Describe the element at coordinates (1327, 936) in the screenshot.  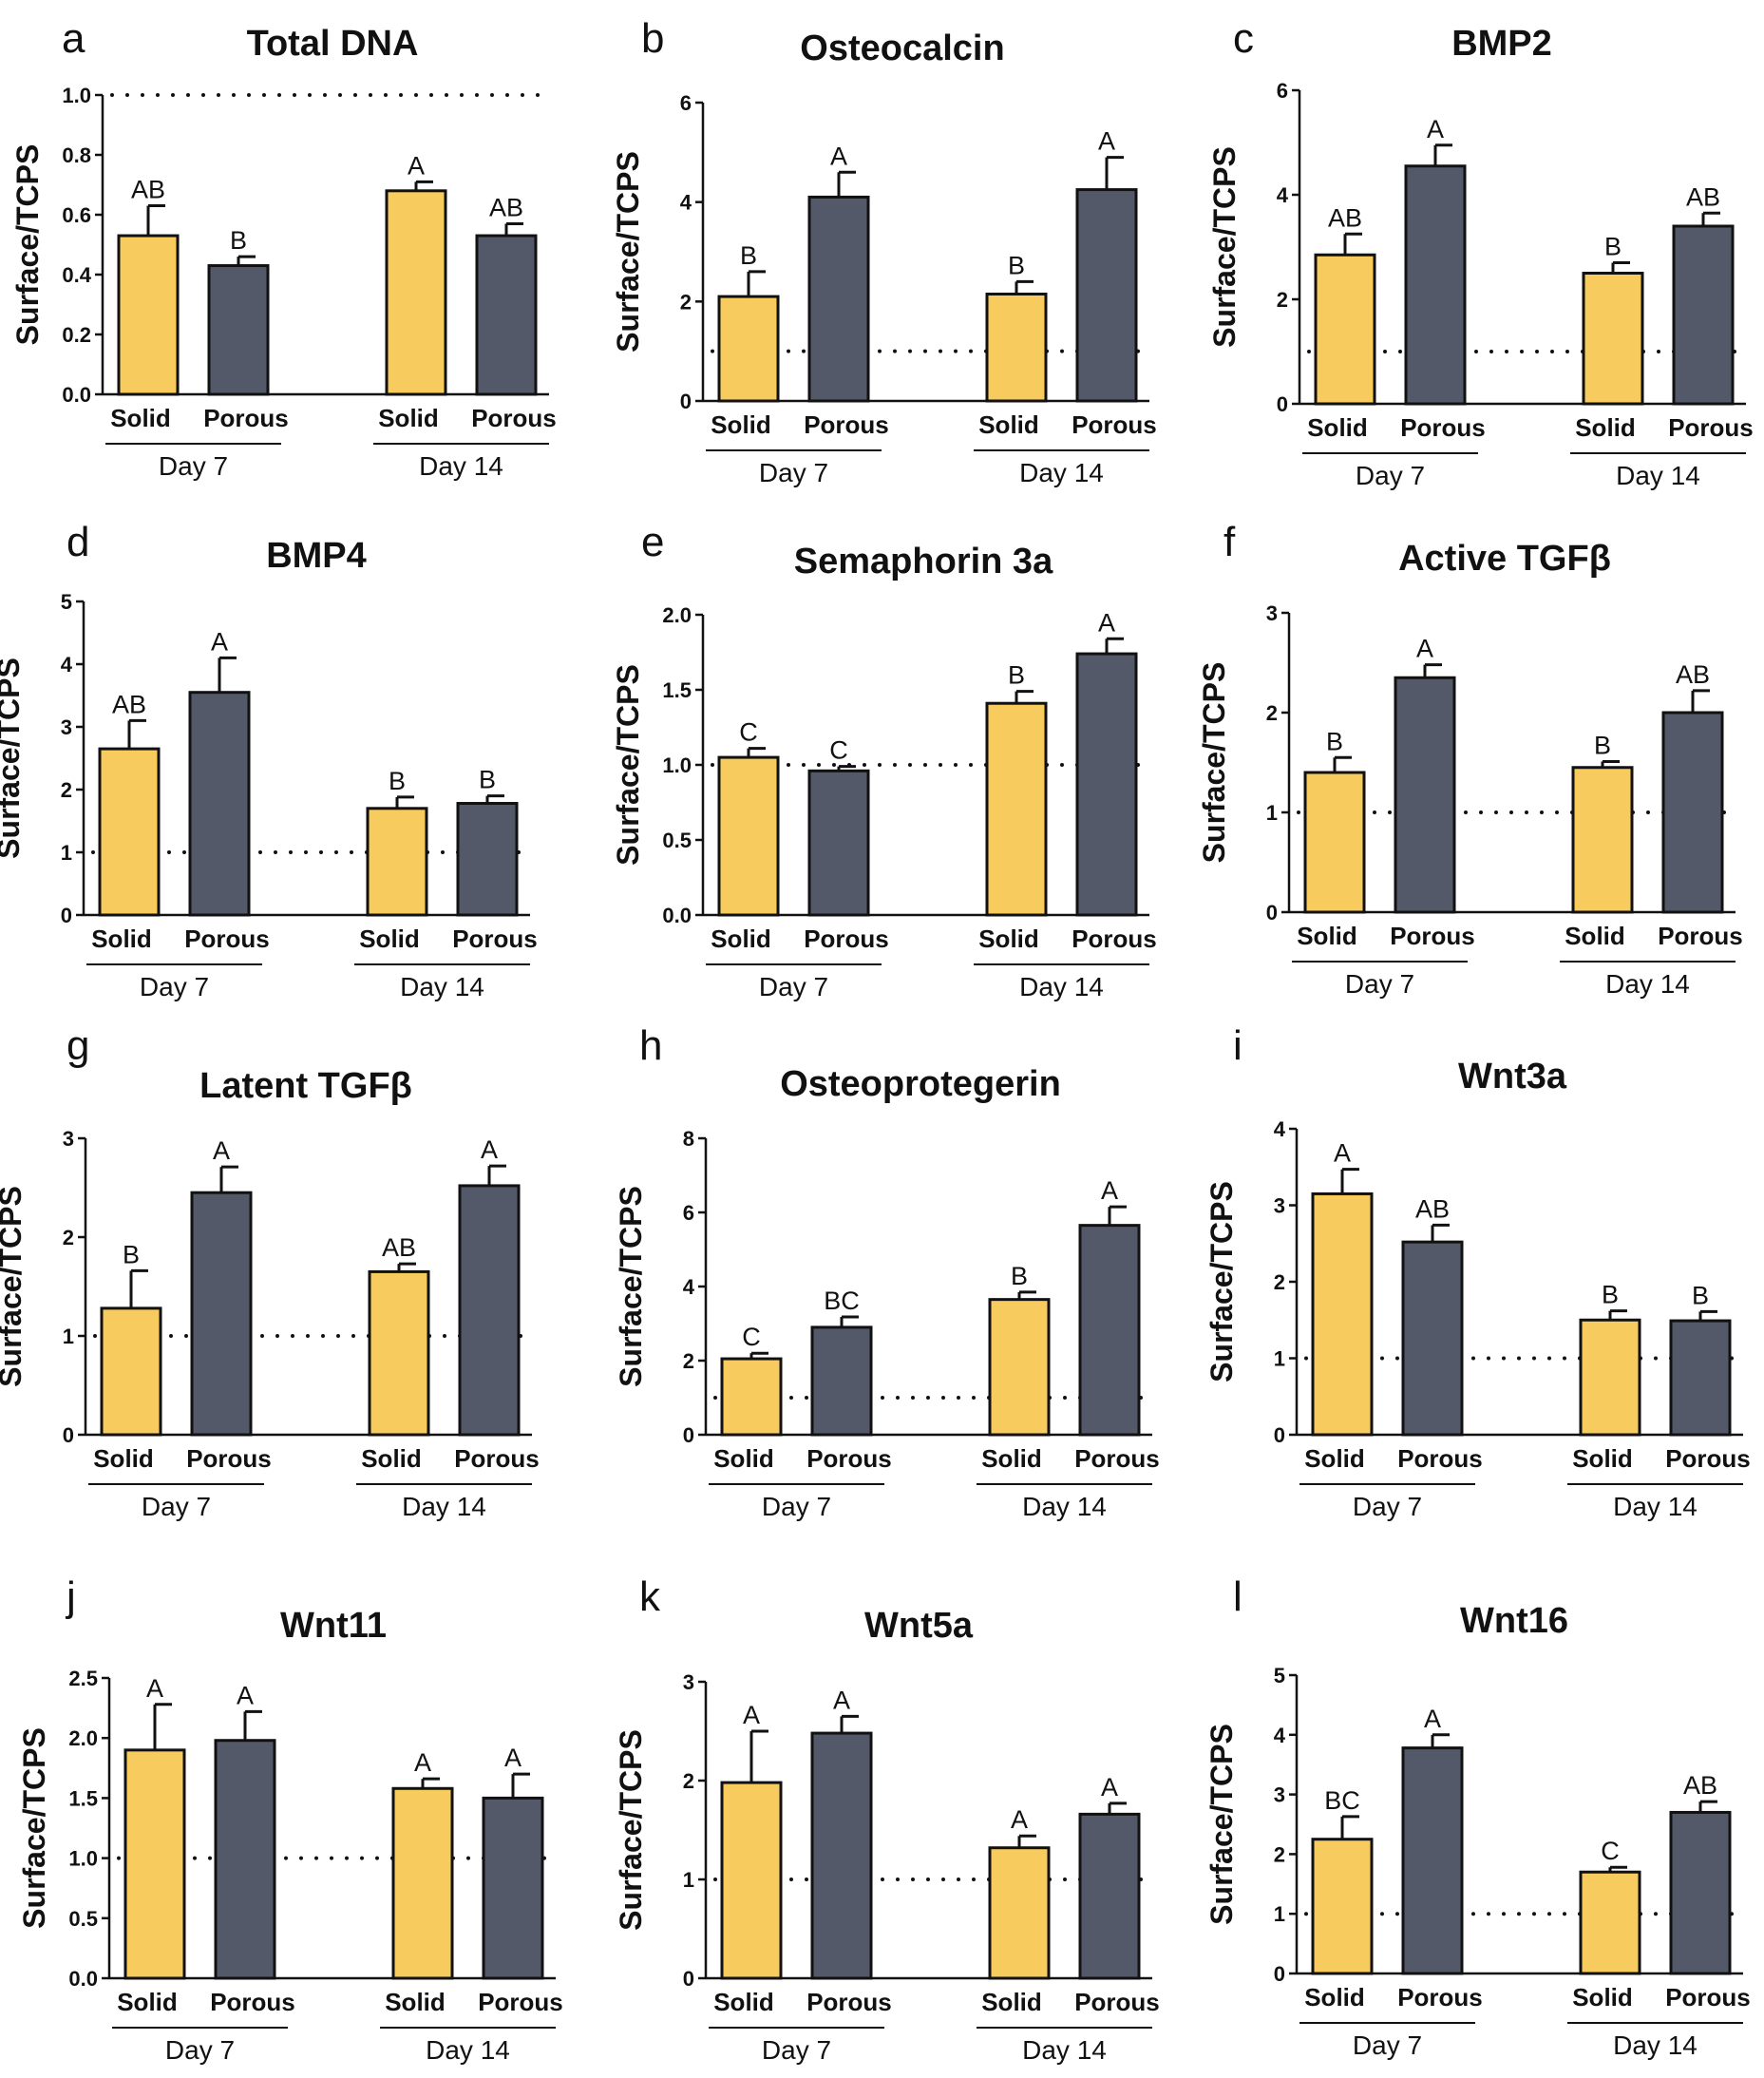
I see `panel-f-category-label: Solid` at that location.